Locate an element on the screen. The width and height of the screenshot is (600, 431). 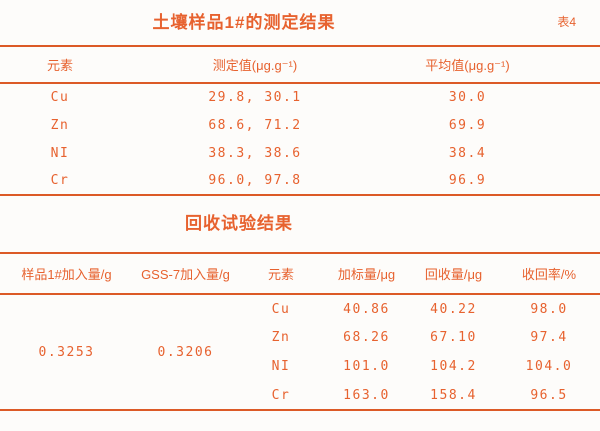
recovered-cell: 158.4 is located at coordinates (453, 395).